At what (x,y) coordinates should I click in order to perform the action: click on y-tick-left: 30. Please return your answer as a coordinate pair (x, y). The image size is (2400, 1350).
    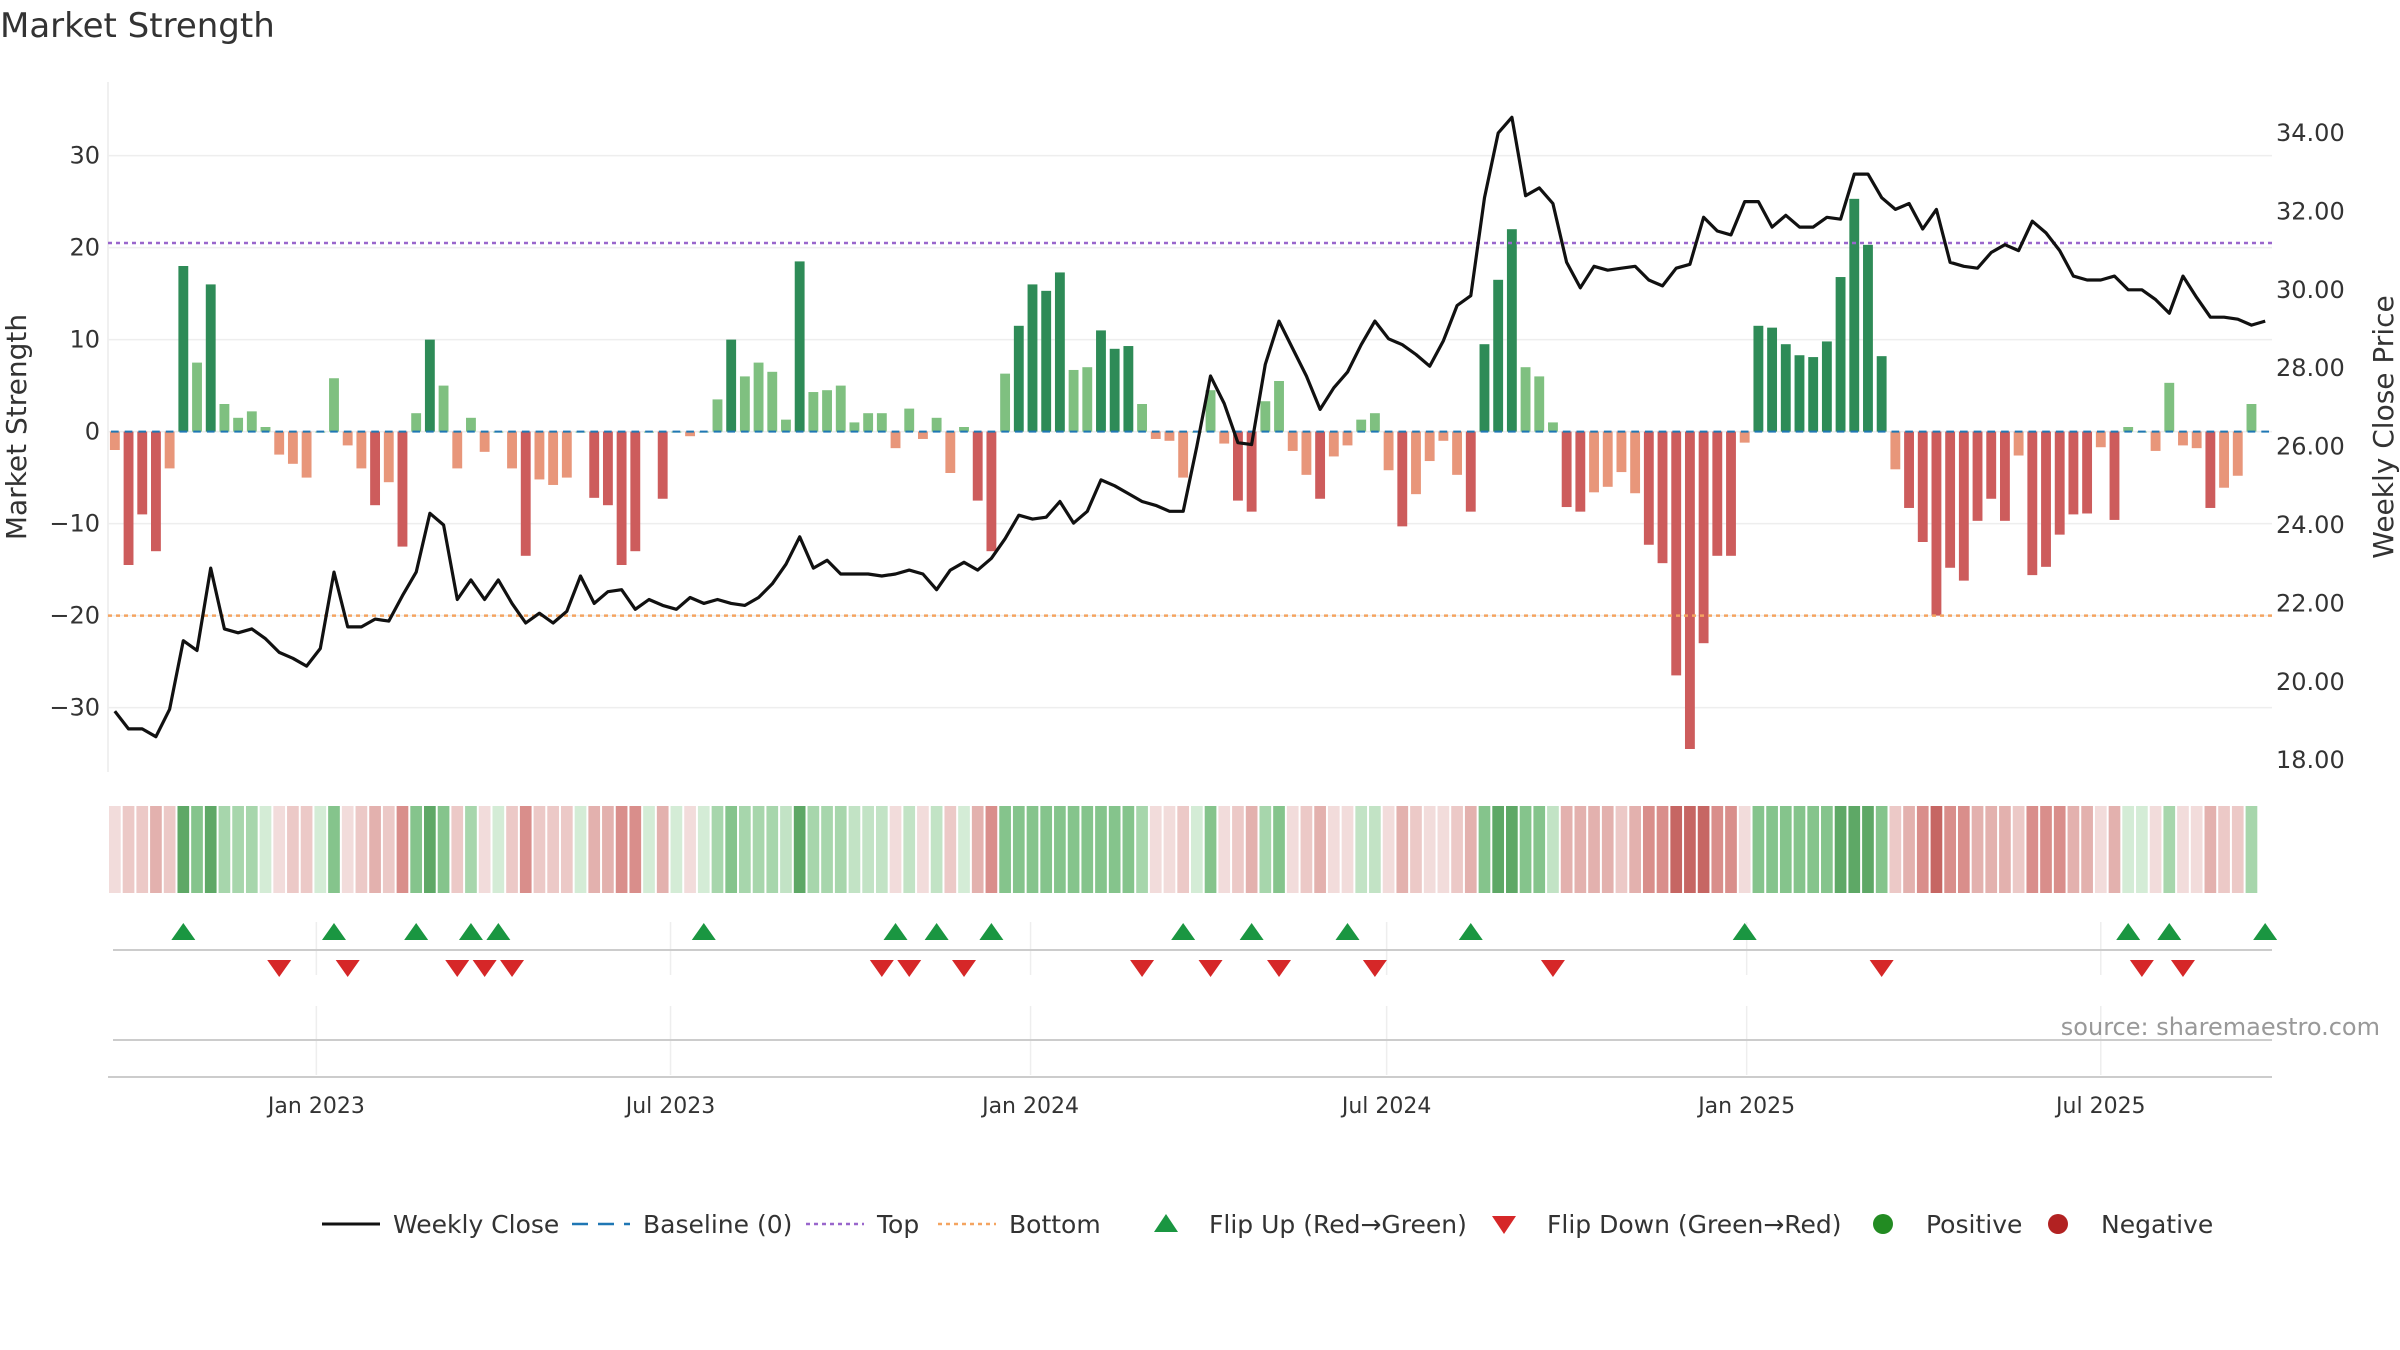
    Looking at the image, I should click on (84, 156).